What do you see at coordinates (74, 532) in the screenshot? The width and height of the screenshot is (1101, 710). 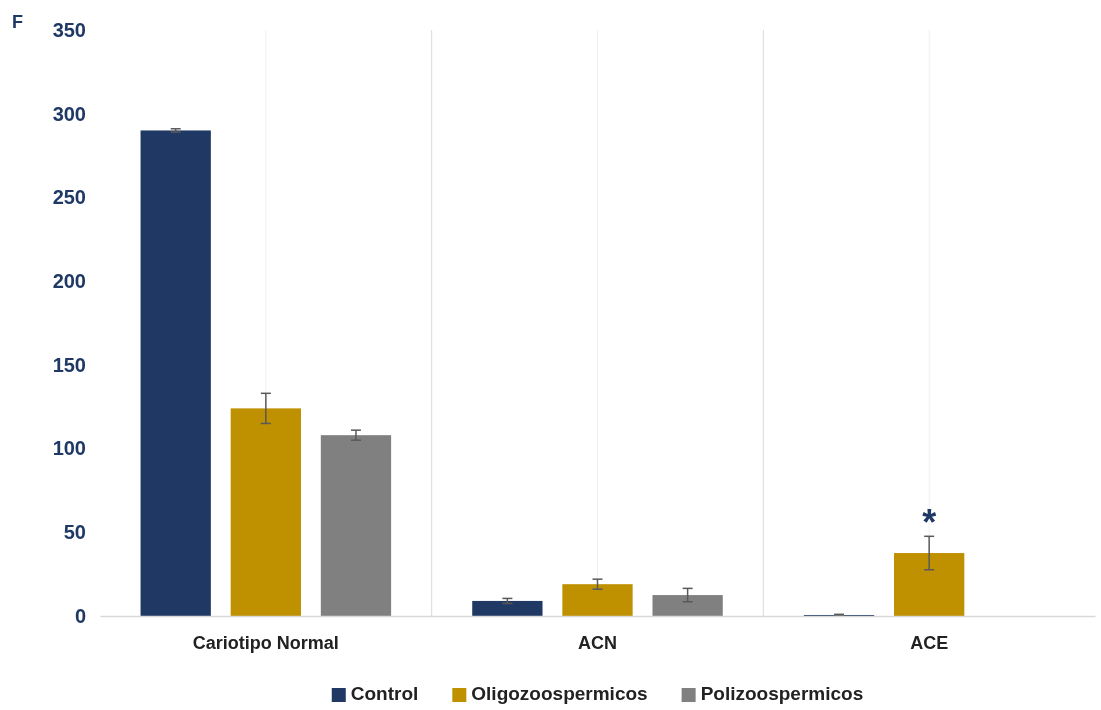 I see `y-tick-label: 50` at bounding box center [74, 532].